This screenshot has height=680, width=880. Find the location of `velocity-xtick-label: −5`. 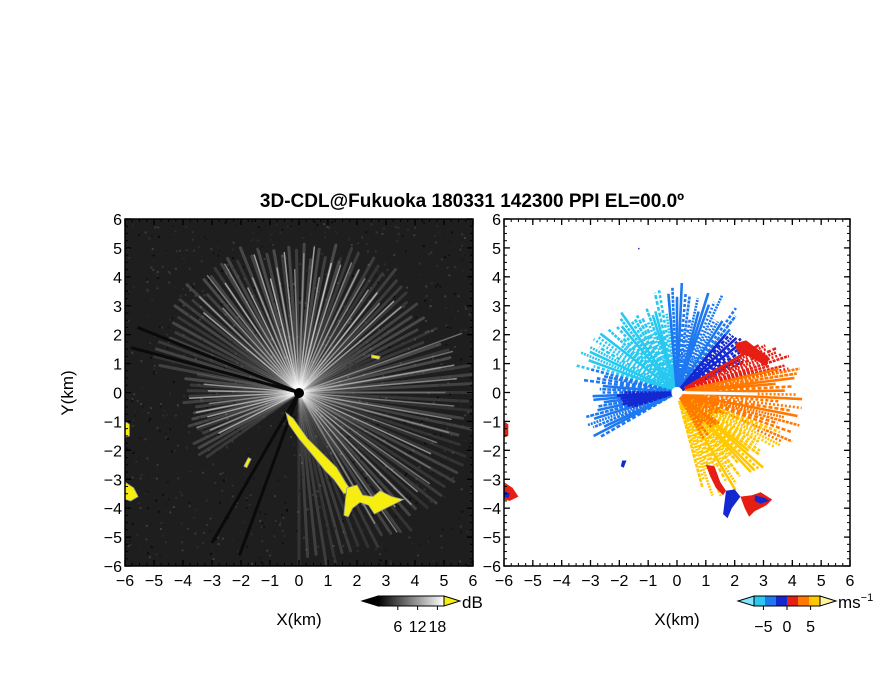

velocity-xtick-label: −5 is located at coordinates (533, 581).